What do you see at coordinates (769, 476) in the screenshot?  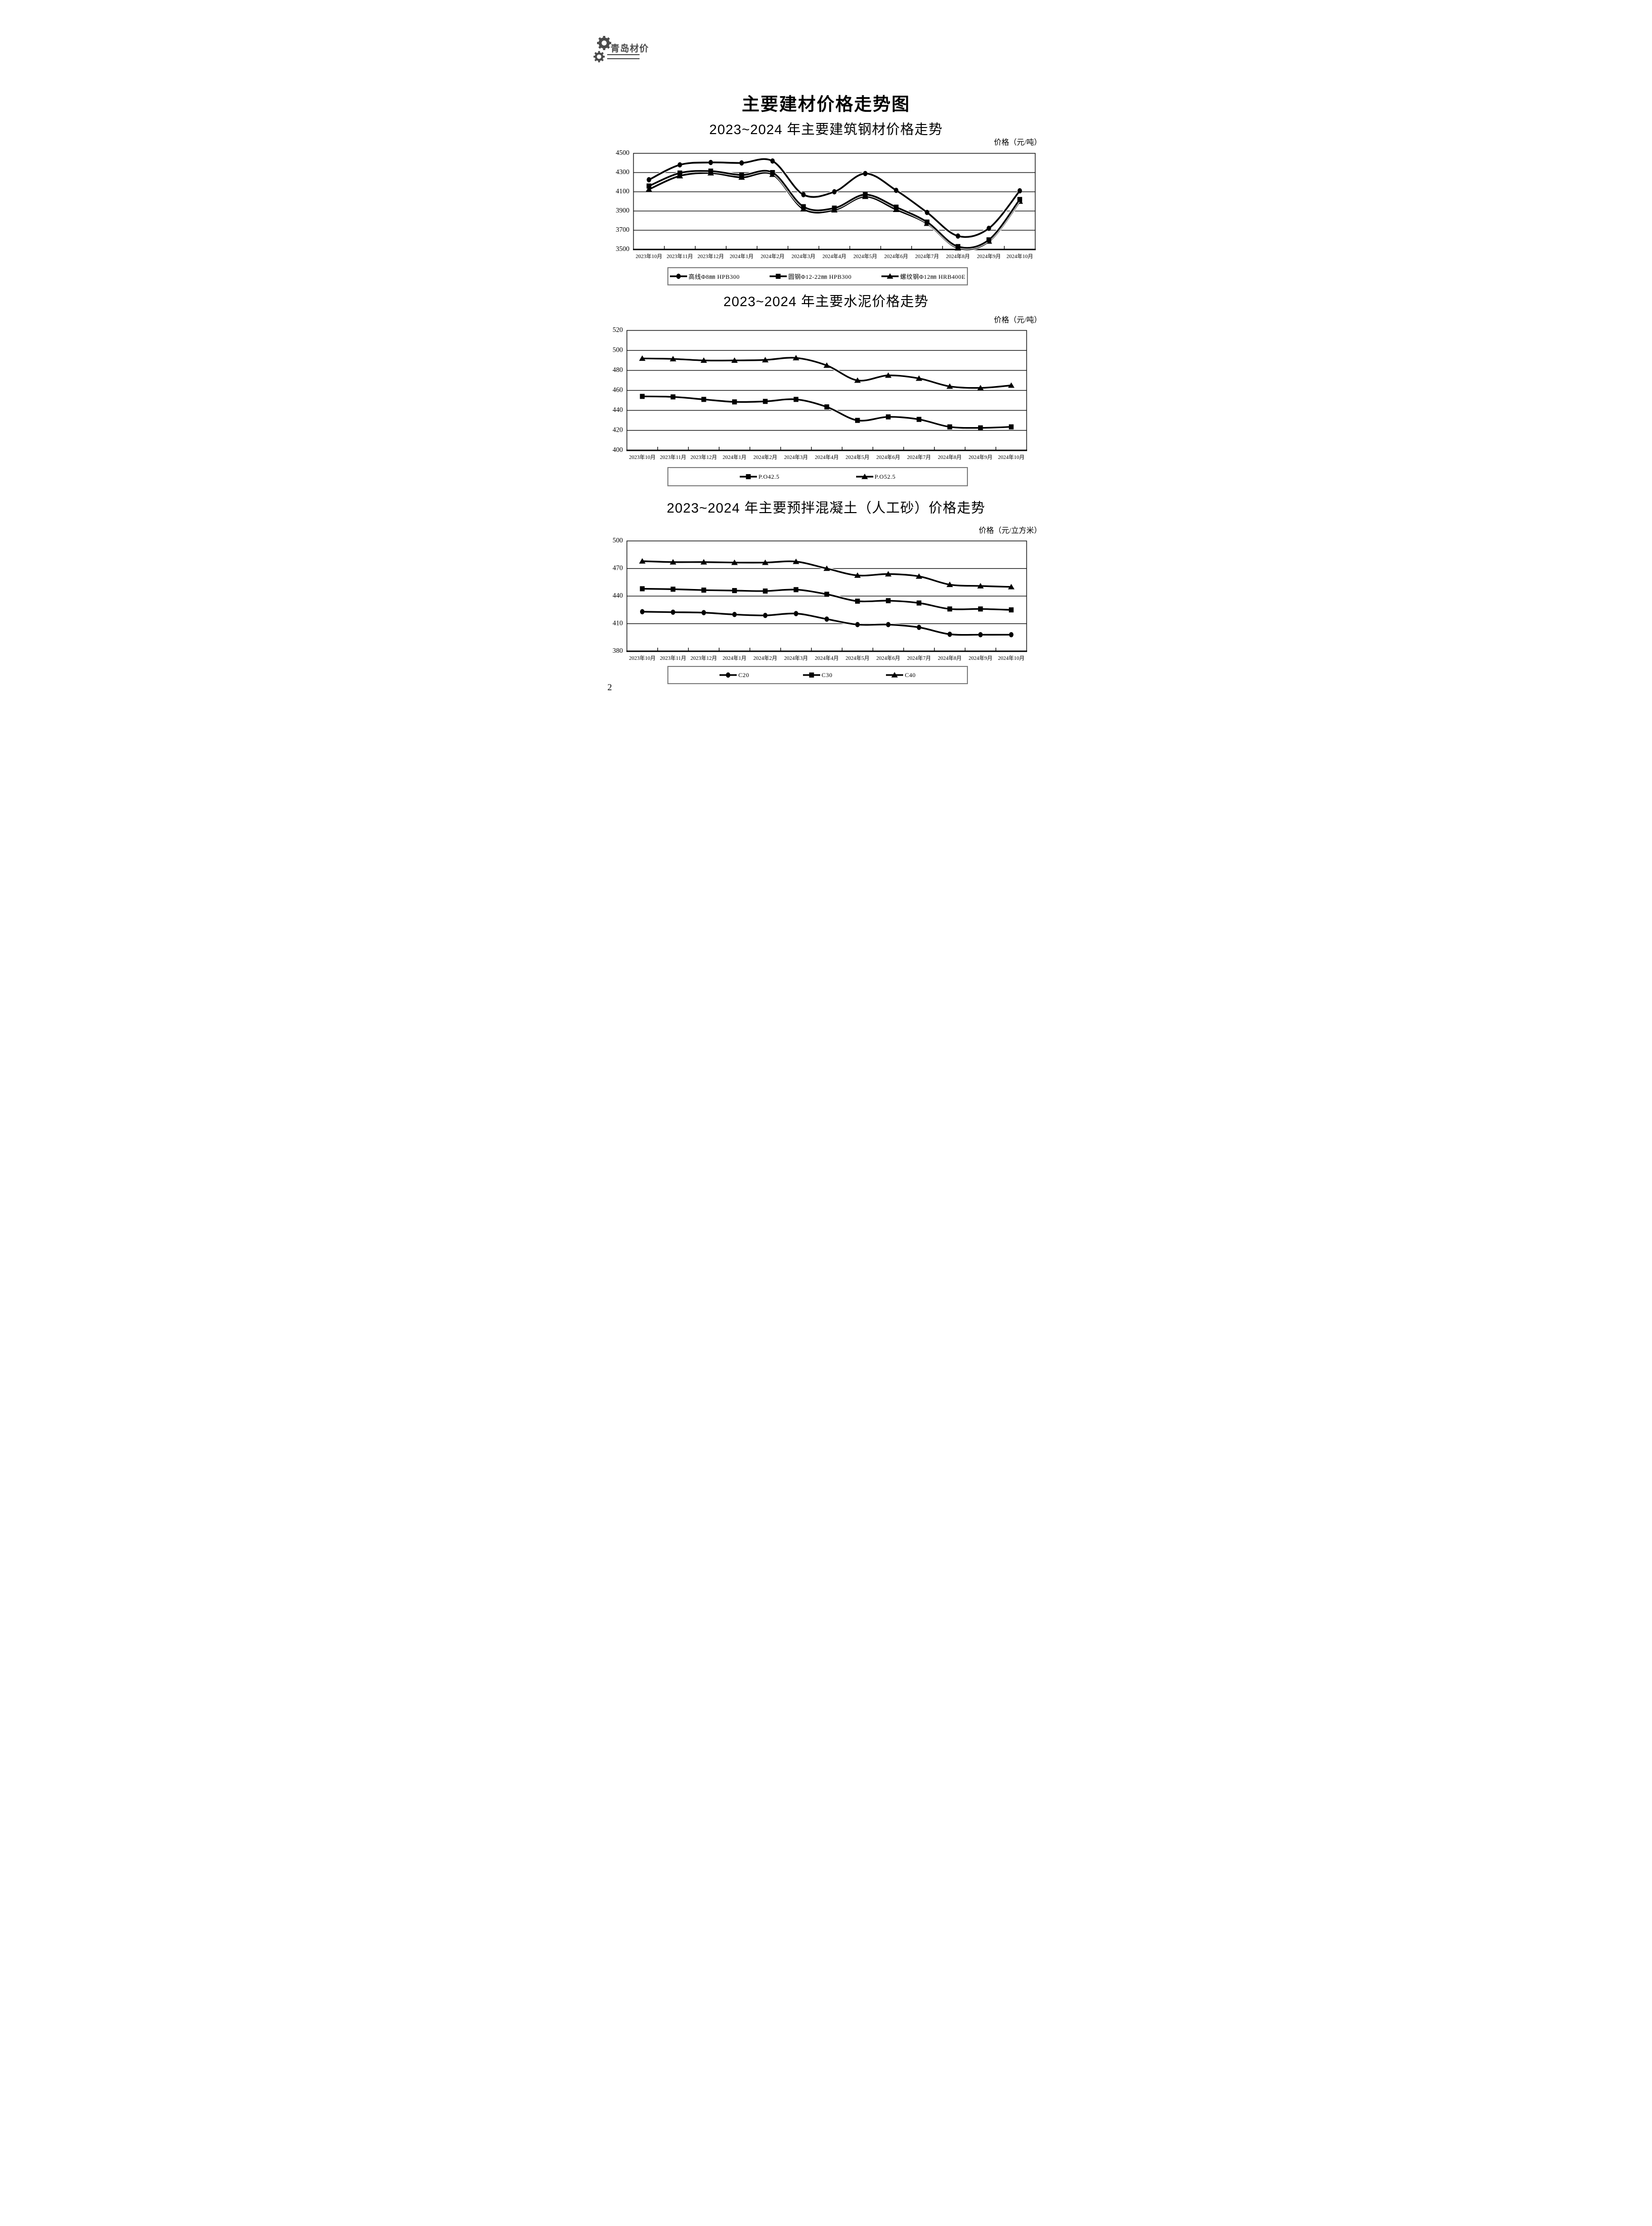 I see `legend-item-label: P.O42.5` at bounding box center [769, 476].